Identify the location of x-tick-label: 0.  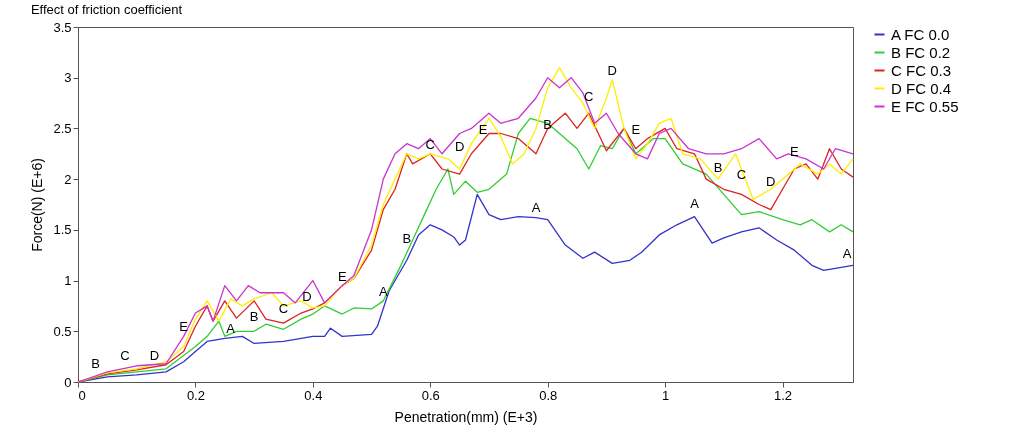
(82, 395).